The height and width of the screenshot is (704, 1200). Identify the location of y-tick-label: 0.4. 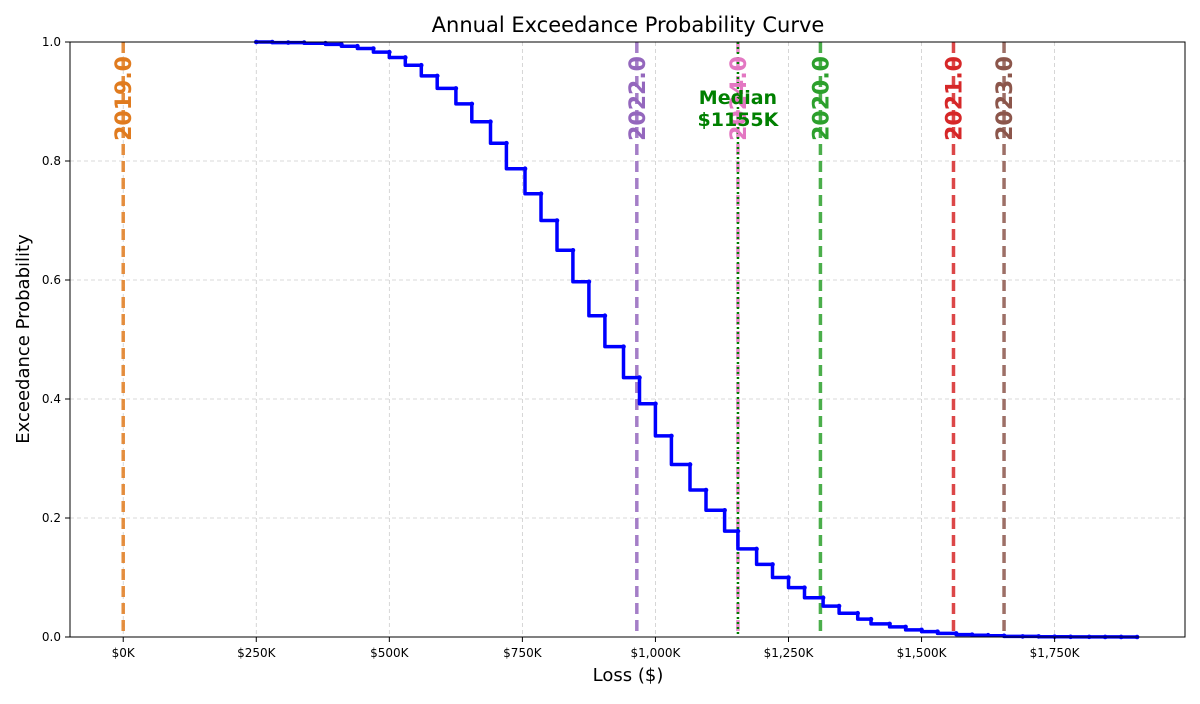
(51, 399).